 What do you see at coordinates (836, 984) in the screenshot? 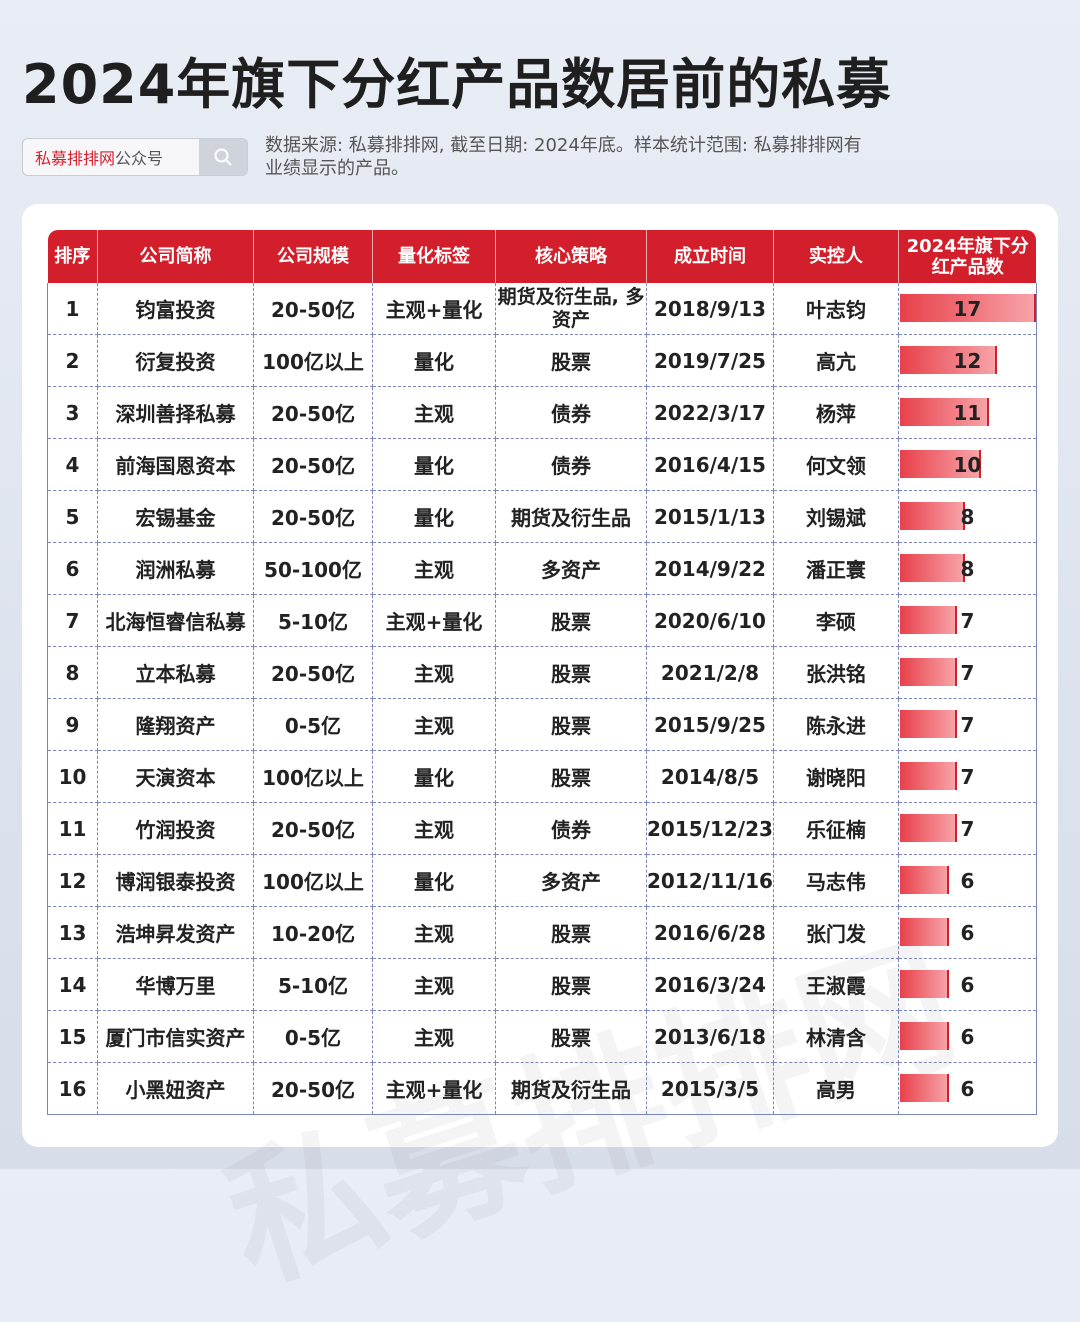
I see `cell-controller: 王淑霞` at bounding box center [836, 984].